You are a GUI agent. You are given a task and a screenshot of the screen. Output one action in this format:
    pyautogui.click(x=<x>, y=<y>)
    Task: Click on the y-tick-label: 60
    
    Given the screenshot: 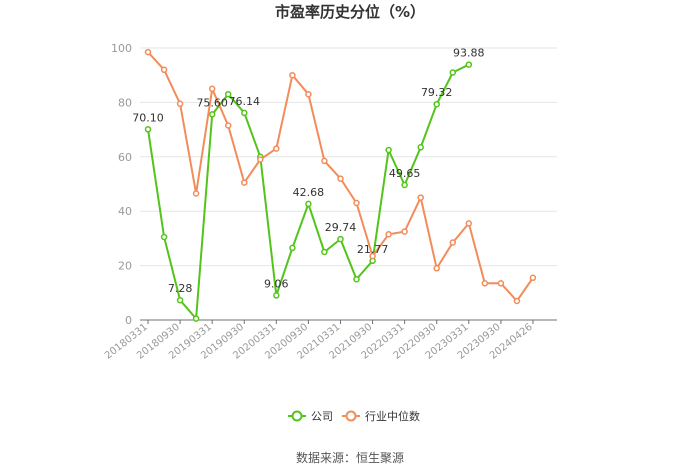 What is the action you would take?
    pyautogui.click(x=125, y=157)
    